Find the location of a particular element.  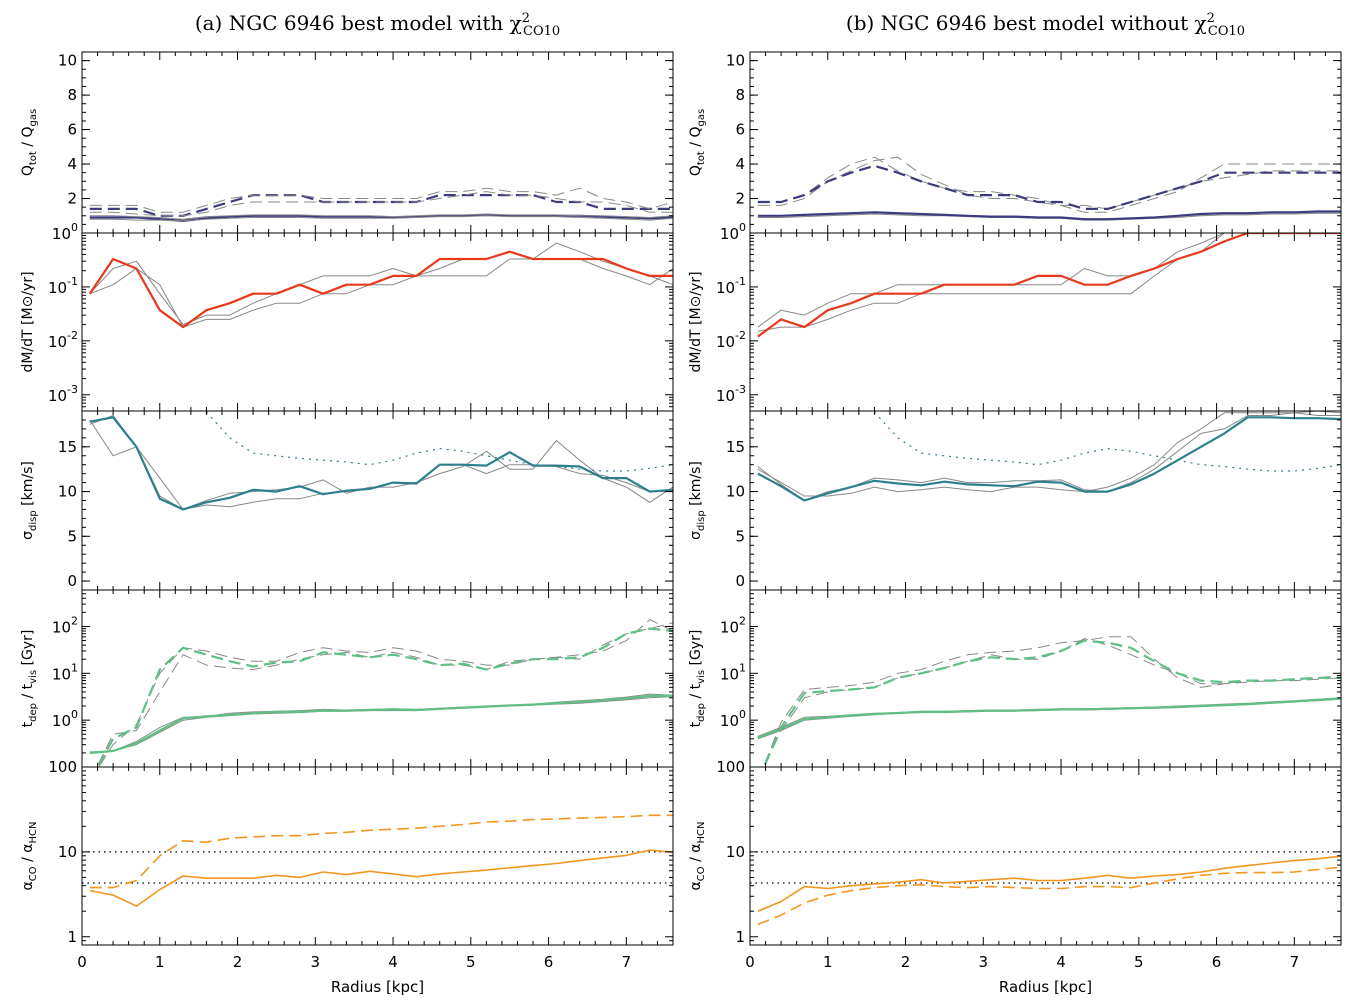

subplot-tdep: 102 101 100 tdep / tvis [Gyr] is located at coordinates (1015, 678).